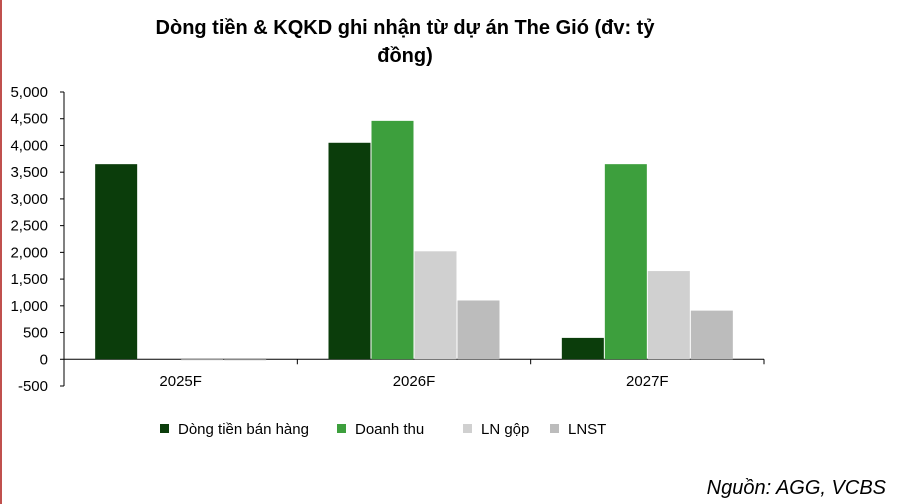  I want to click on left-border-accent, so click(1, 252).